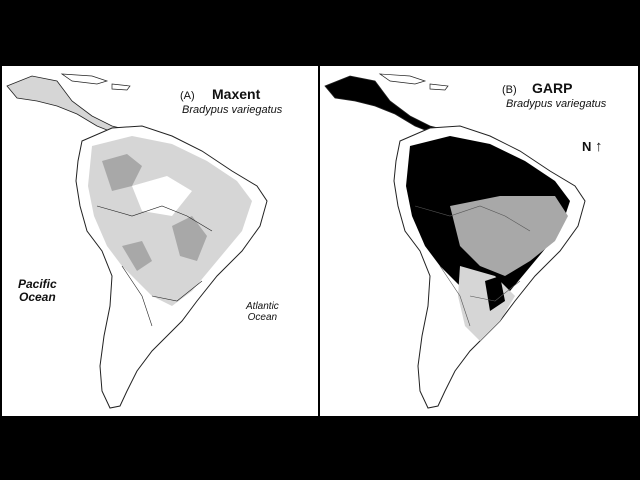  I want to click on panel-tag: (A), so click(187, 96).